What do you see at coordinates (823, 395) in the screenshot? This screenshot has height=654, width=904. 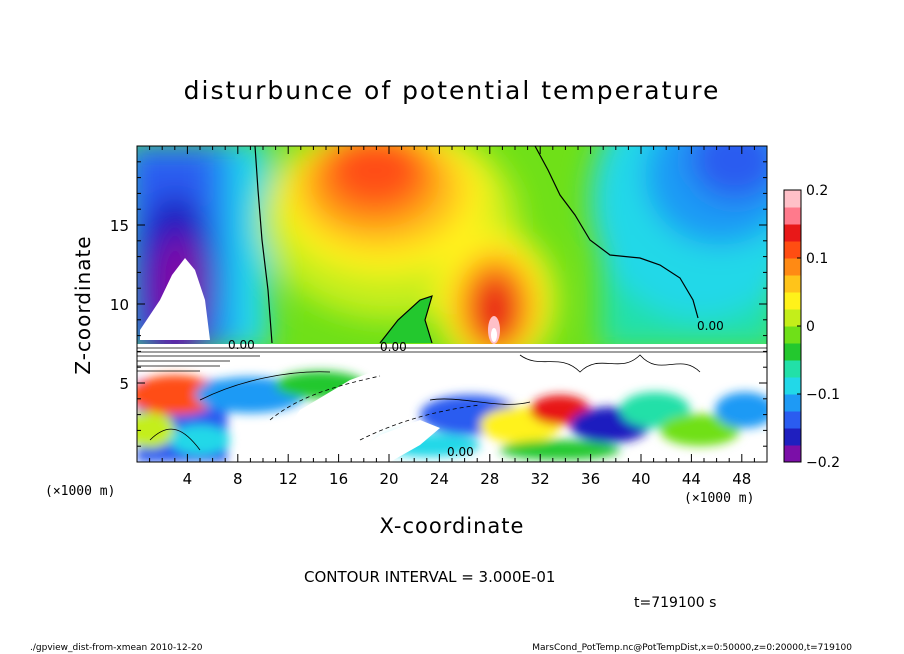 I see `colorbar-tick-label: −0.1` at bounding box center [823, 395].